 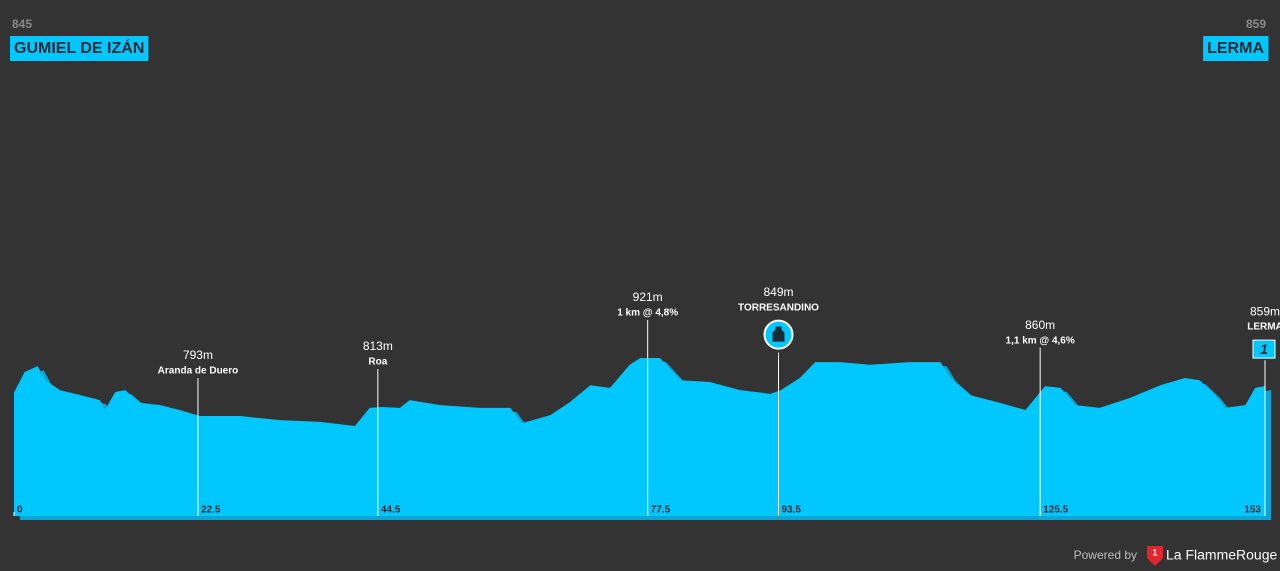 What do you see at coordinates (1221, 555) in the screenshot?
I see `brand-name: La FlammeRouge` at bounding box center [1221, 555].